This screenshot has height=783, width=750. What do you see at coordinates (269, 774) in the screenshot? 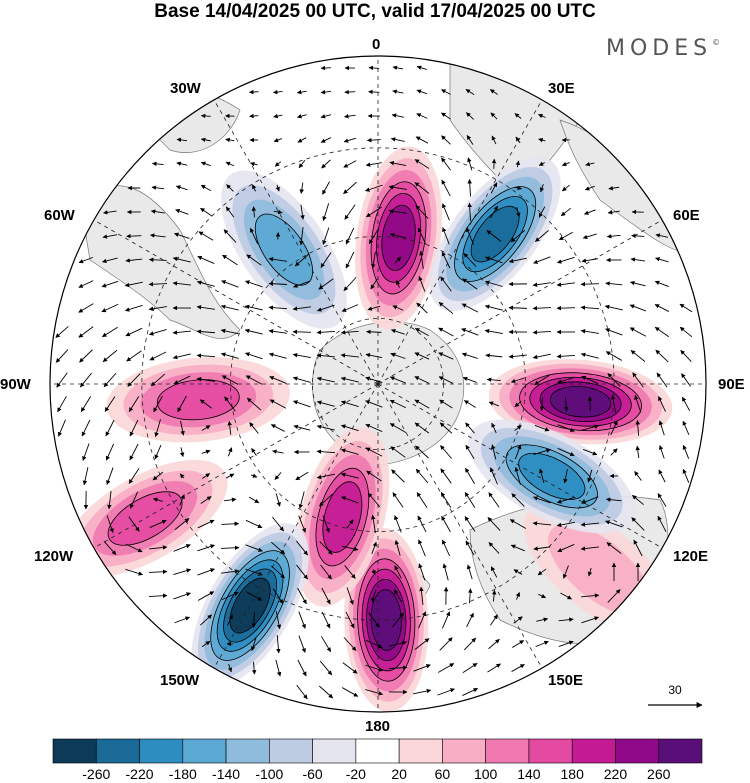
I see `colorbar-tick-label: -100` at bounding box center [269, 774].